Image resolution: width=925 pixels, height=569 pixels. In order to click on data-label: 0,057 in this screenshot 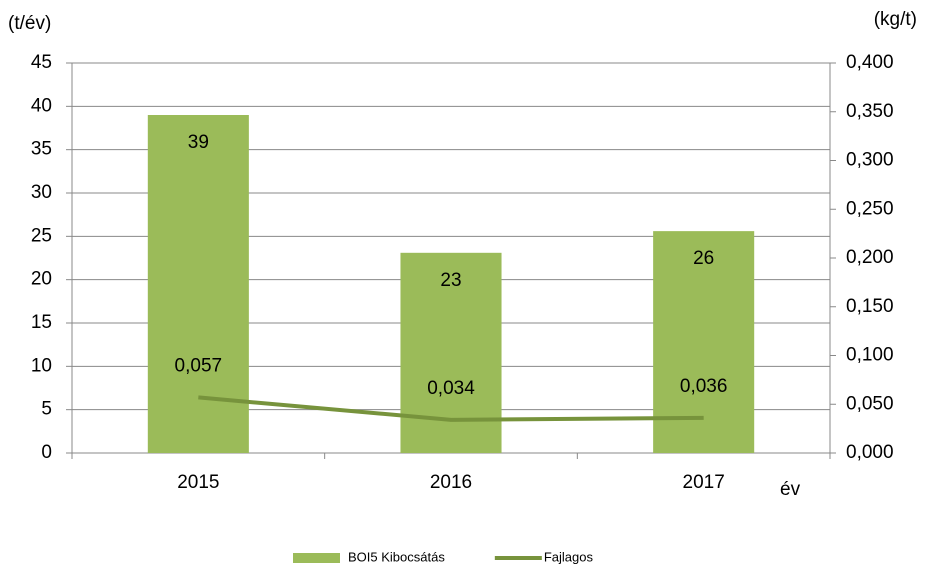, I will do `click(199, 365)`.